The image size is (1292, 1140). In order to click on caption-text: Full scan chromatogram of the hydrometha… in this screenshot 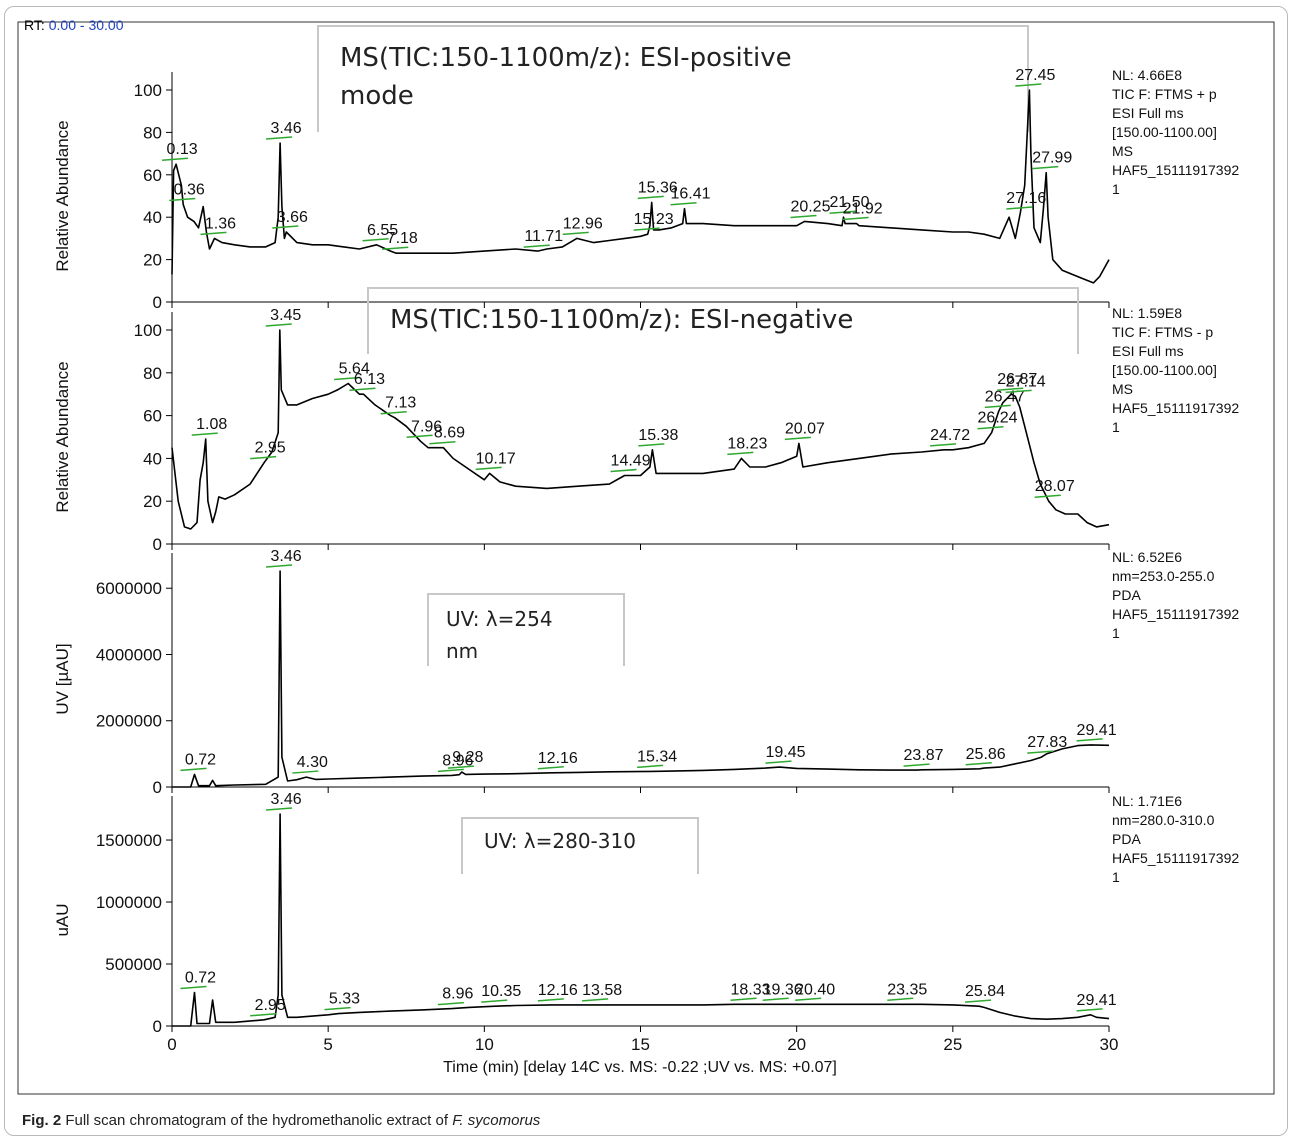, I will do `click(257, 1120)`.